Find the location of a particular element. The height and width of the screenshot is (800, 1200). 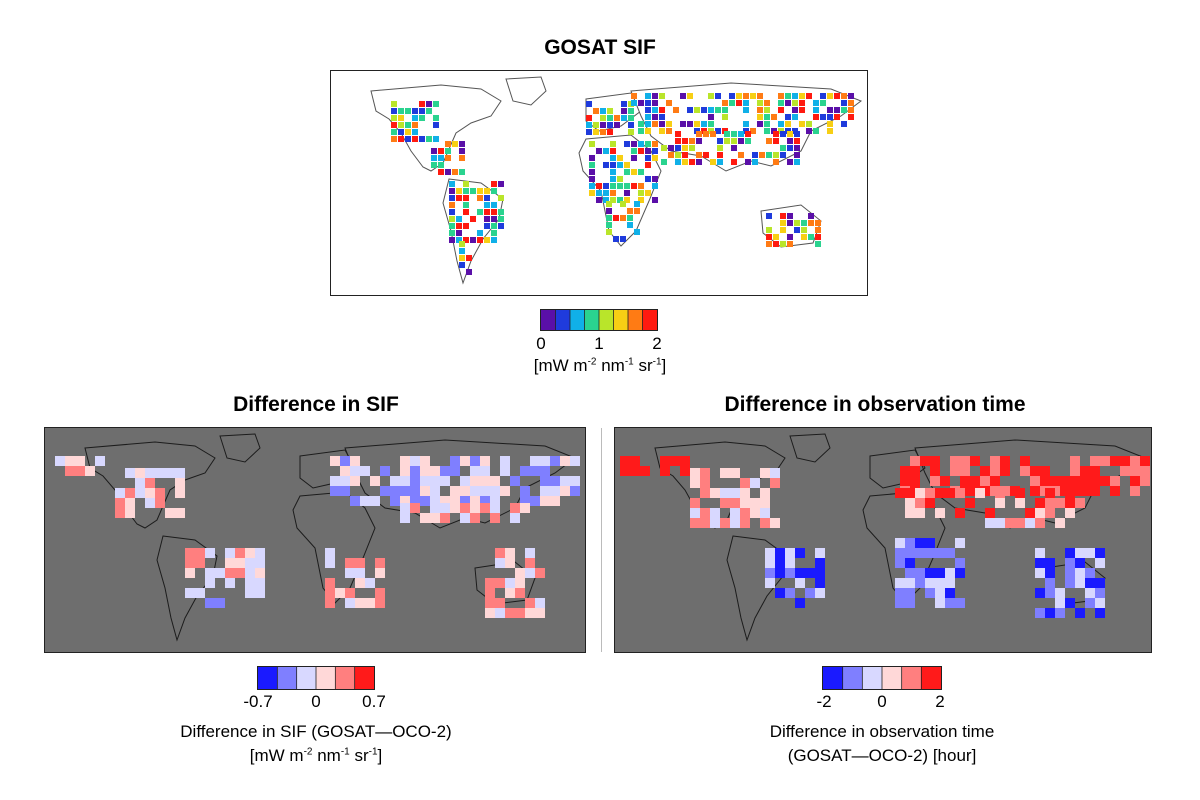

sif-colorbar-segment is located at coordinates (345, 678).